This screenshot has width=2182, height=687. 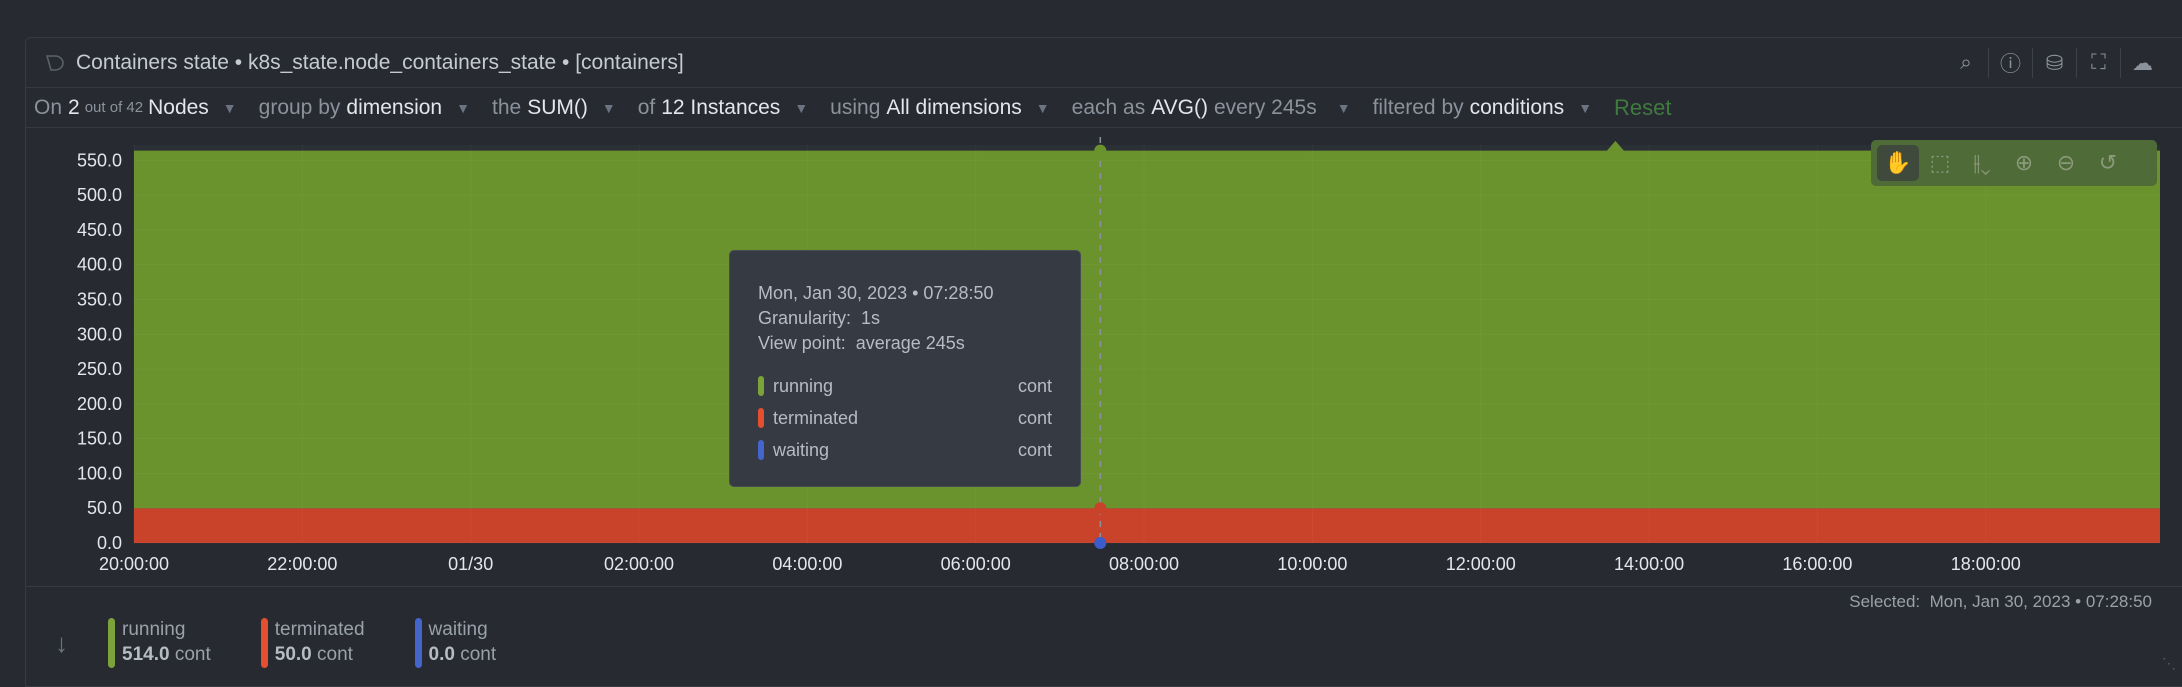 I want to click on legend-name: waiting, so click(x=458, y=629).